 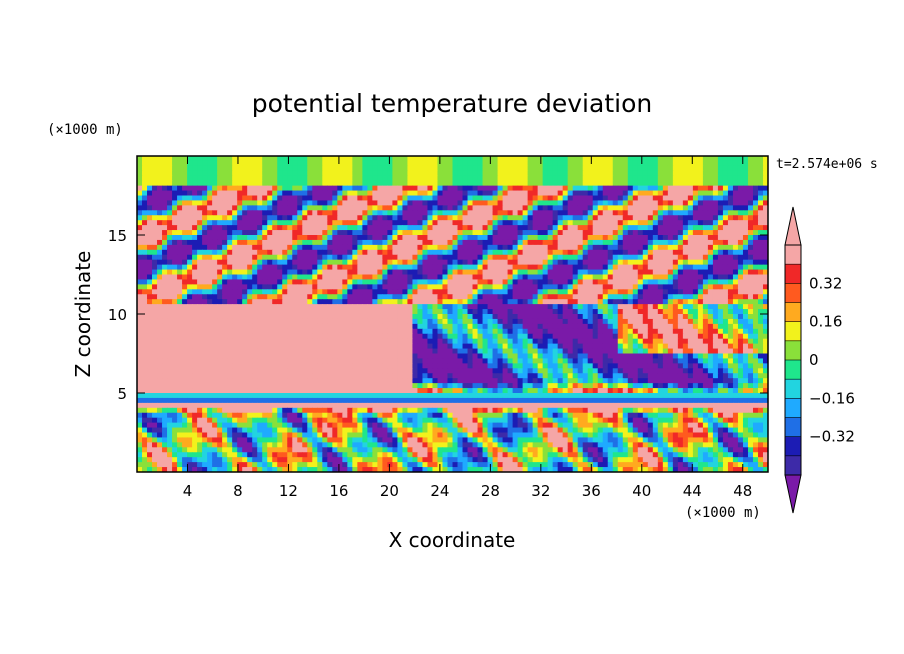 I want to click on x-tick-label: 40, so click(x=641, y=491).